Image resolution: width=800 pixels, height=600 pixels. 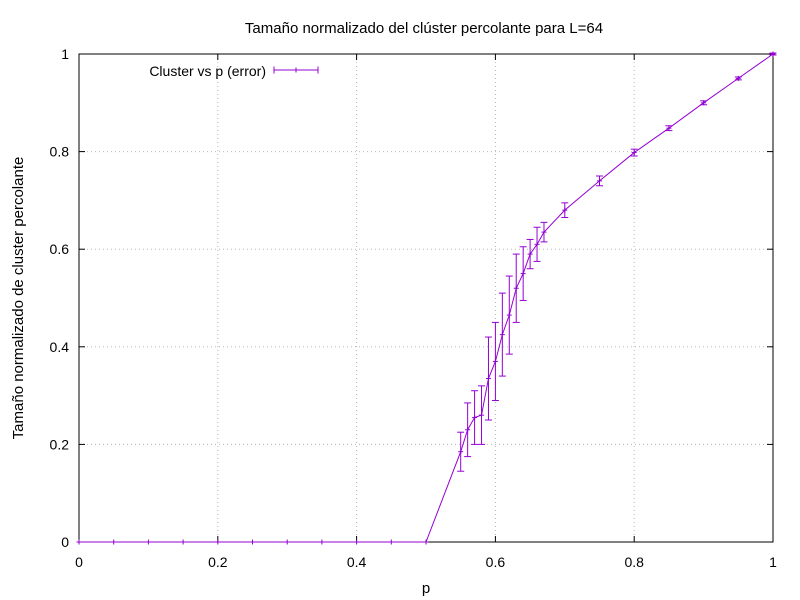 I want to click on legend: Cluster vs p (error), so click(x=234, y=71).